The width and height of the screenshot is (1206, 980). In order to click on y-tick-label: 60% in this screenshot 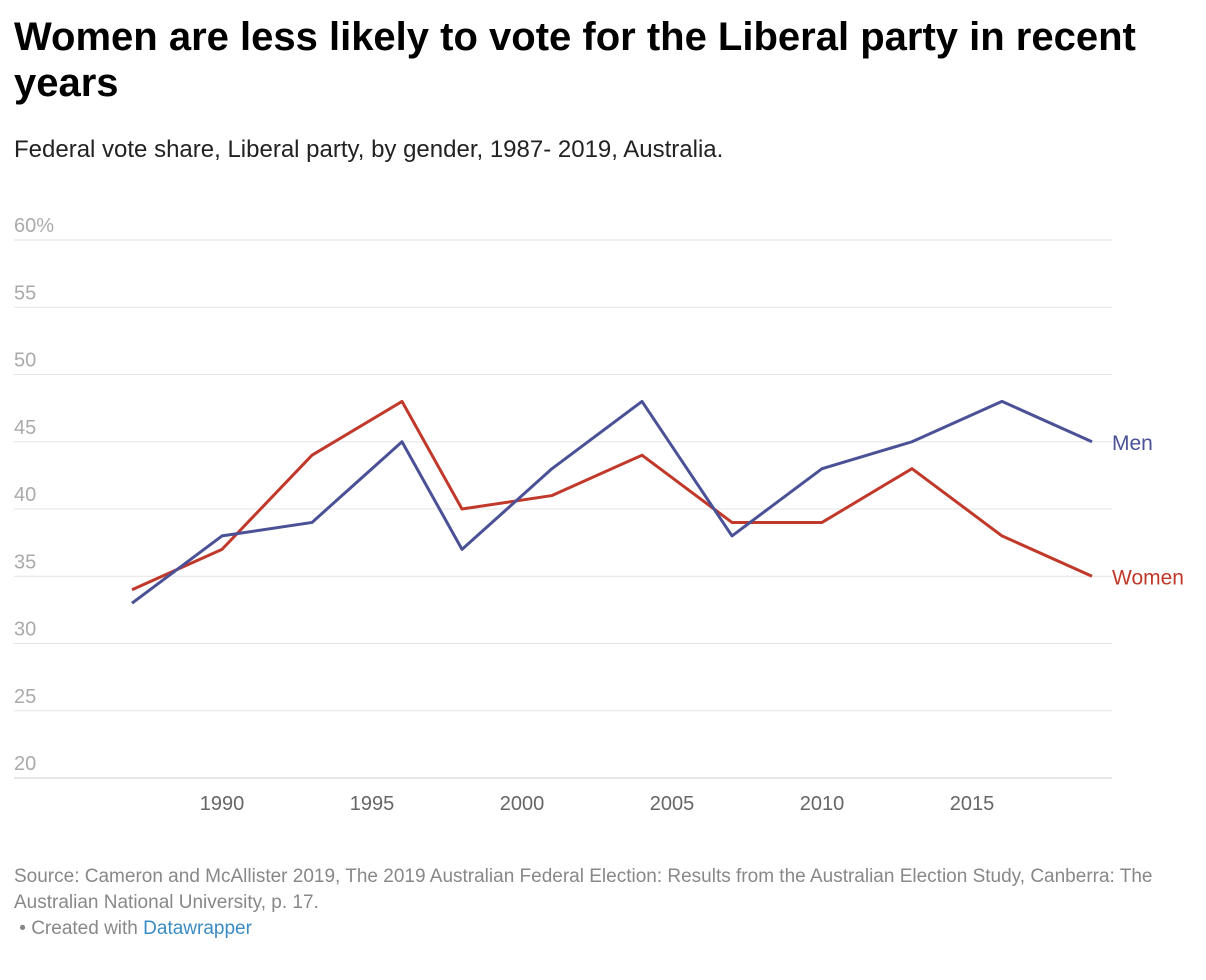, I will do `click(34, 226)`.